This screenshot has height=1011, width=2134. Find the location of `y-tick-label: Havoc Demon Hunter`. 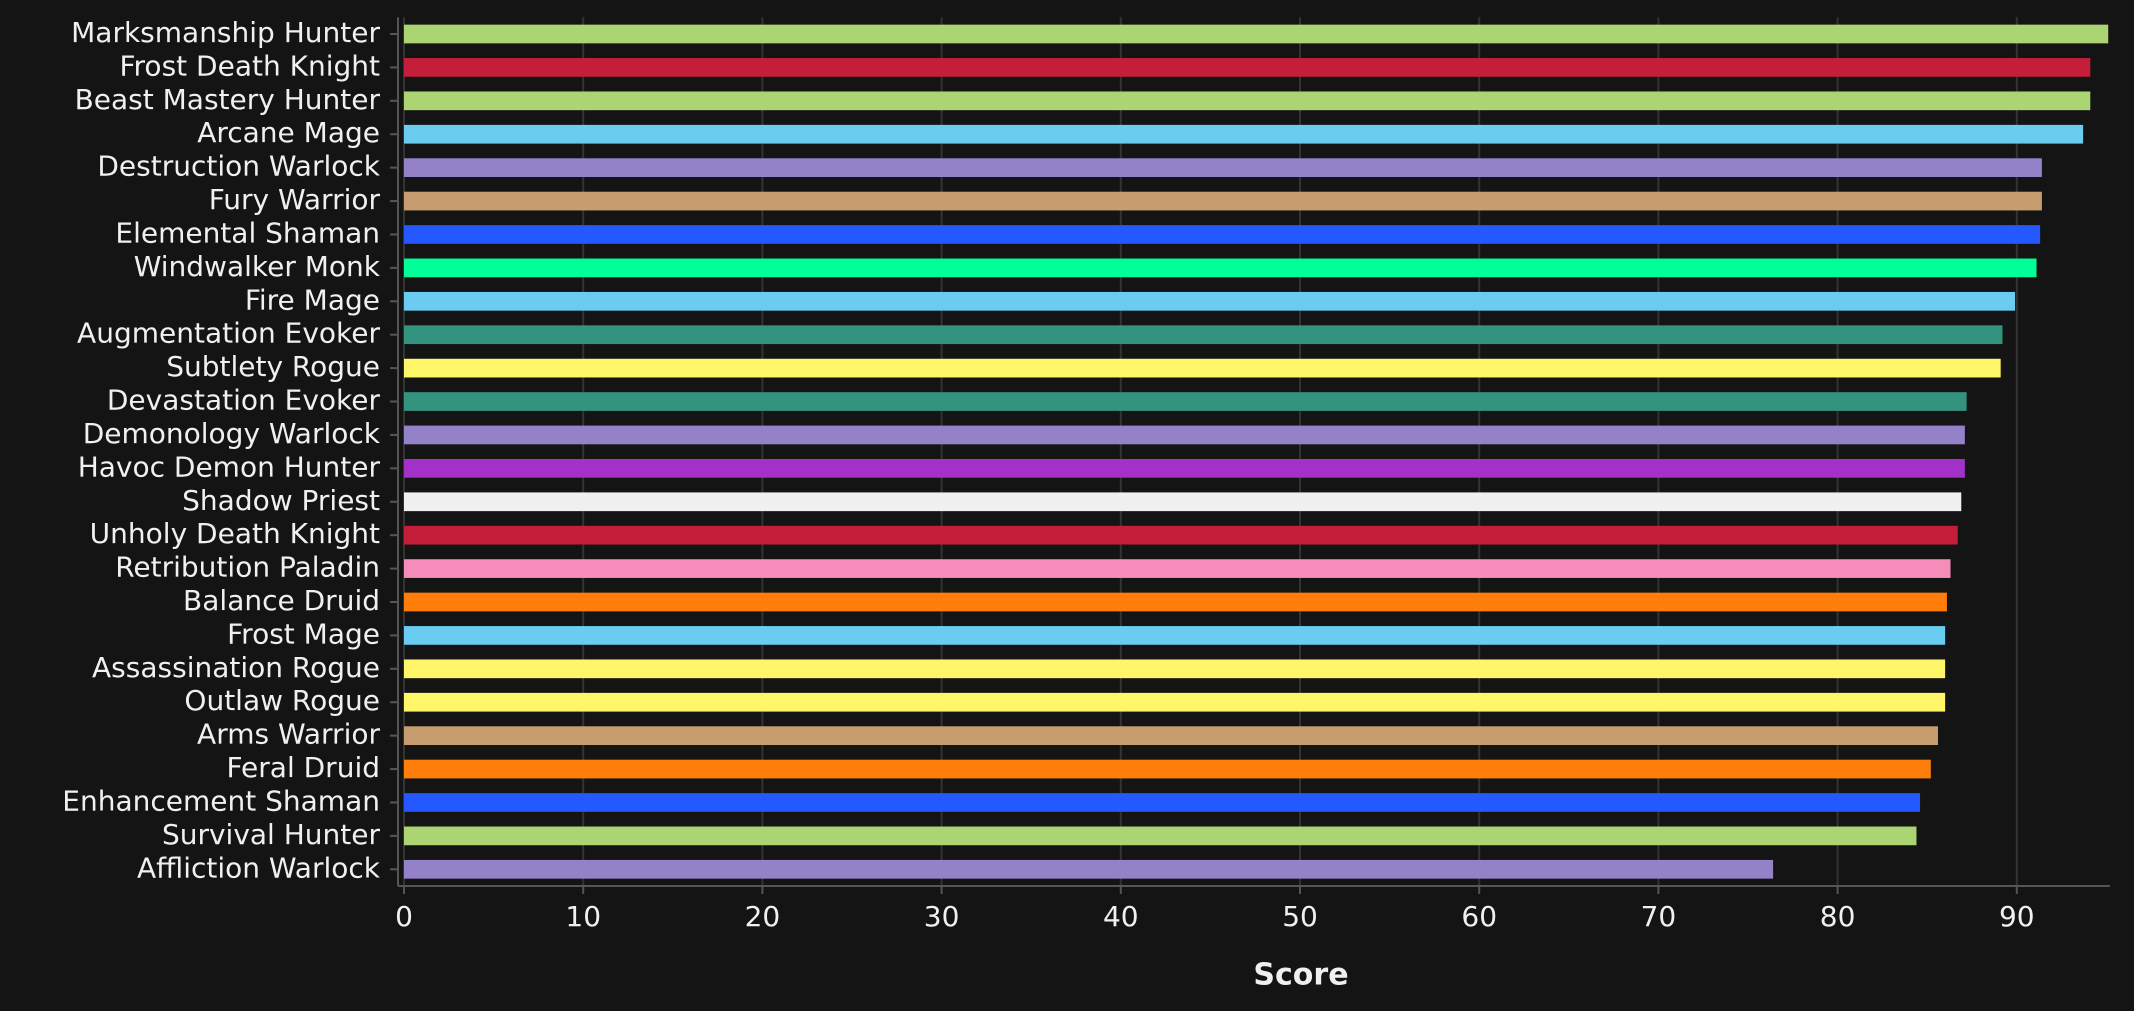

y-tick-label: Havoc Demon Hunter is located at coordinates (229, 466).